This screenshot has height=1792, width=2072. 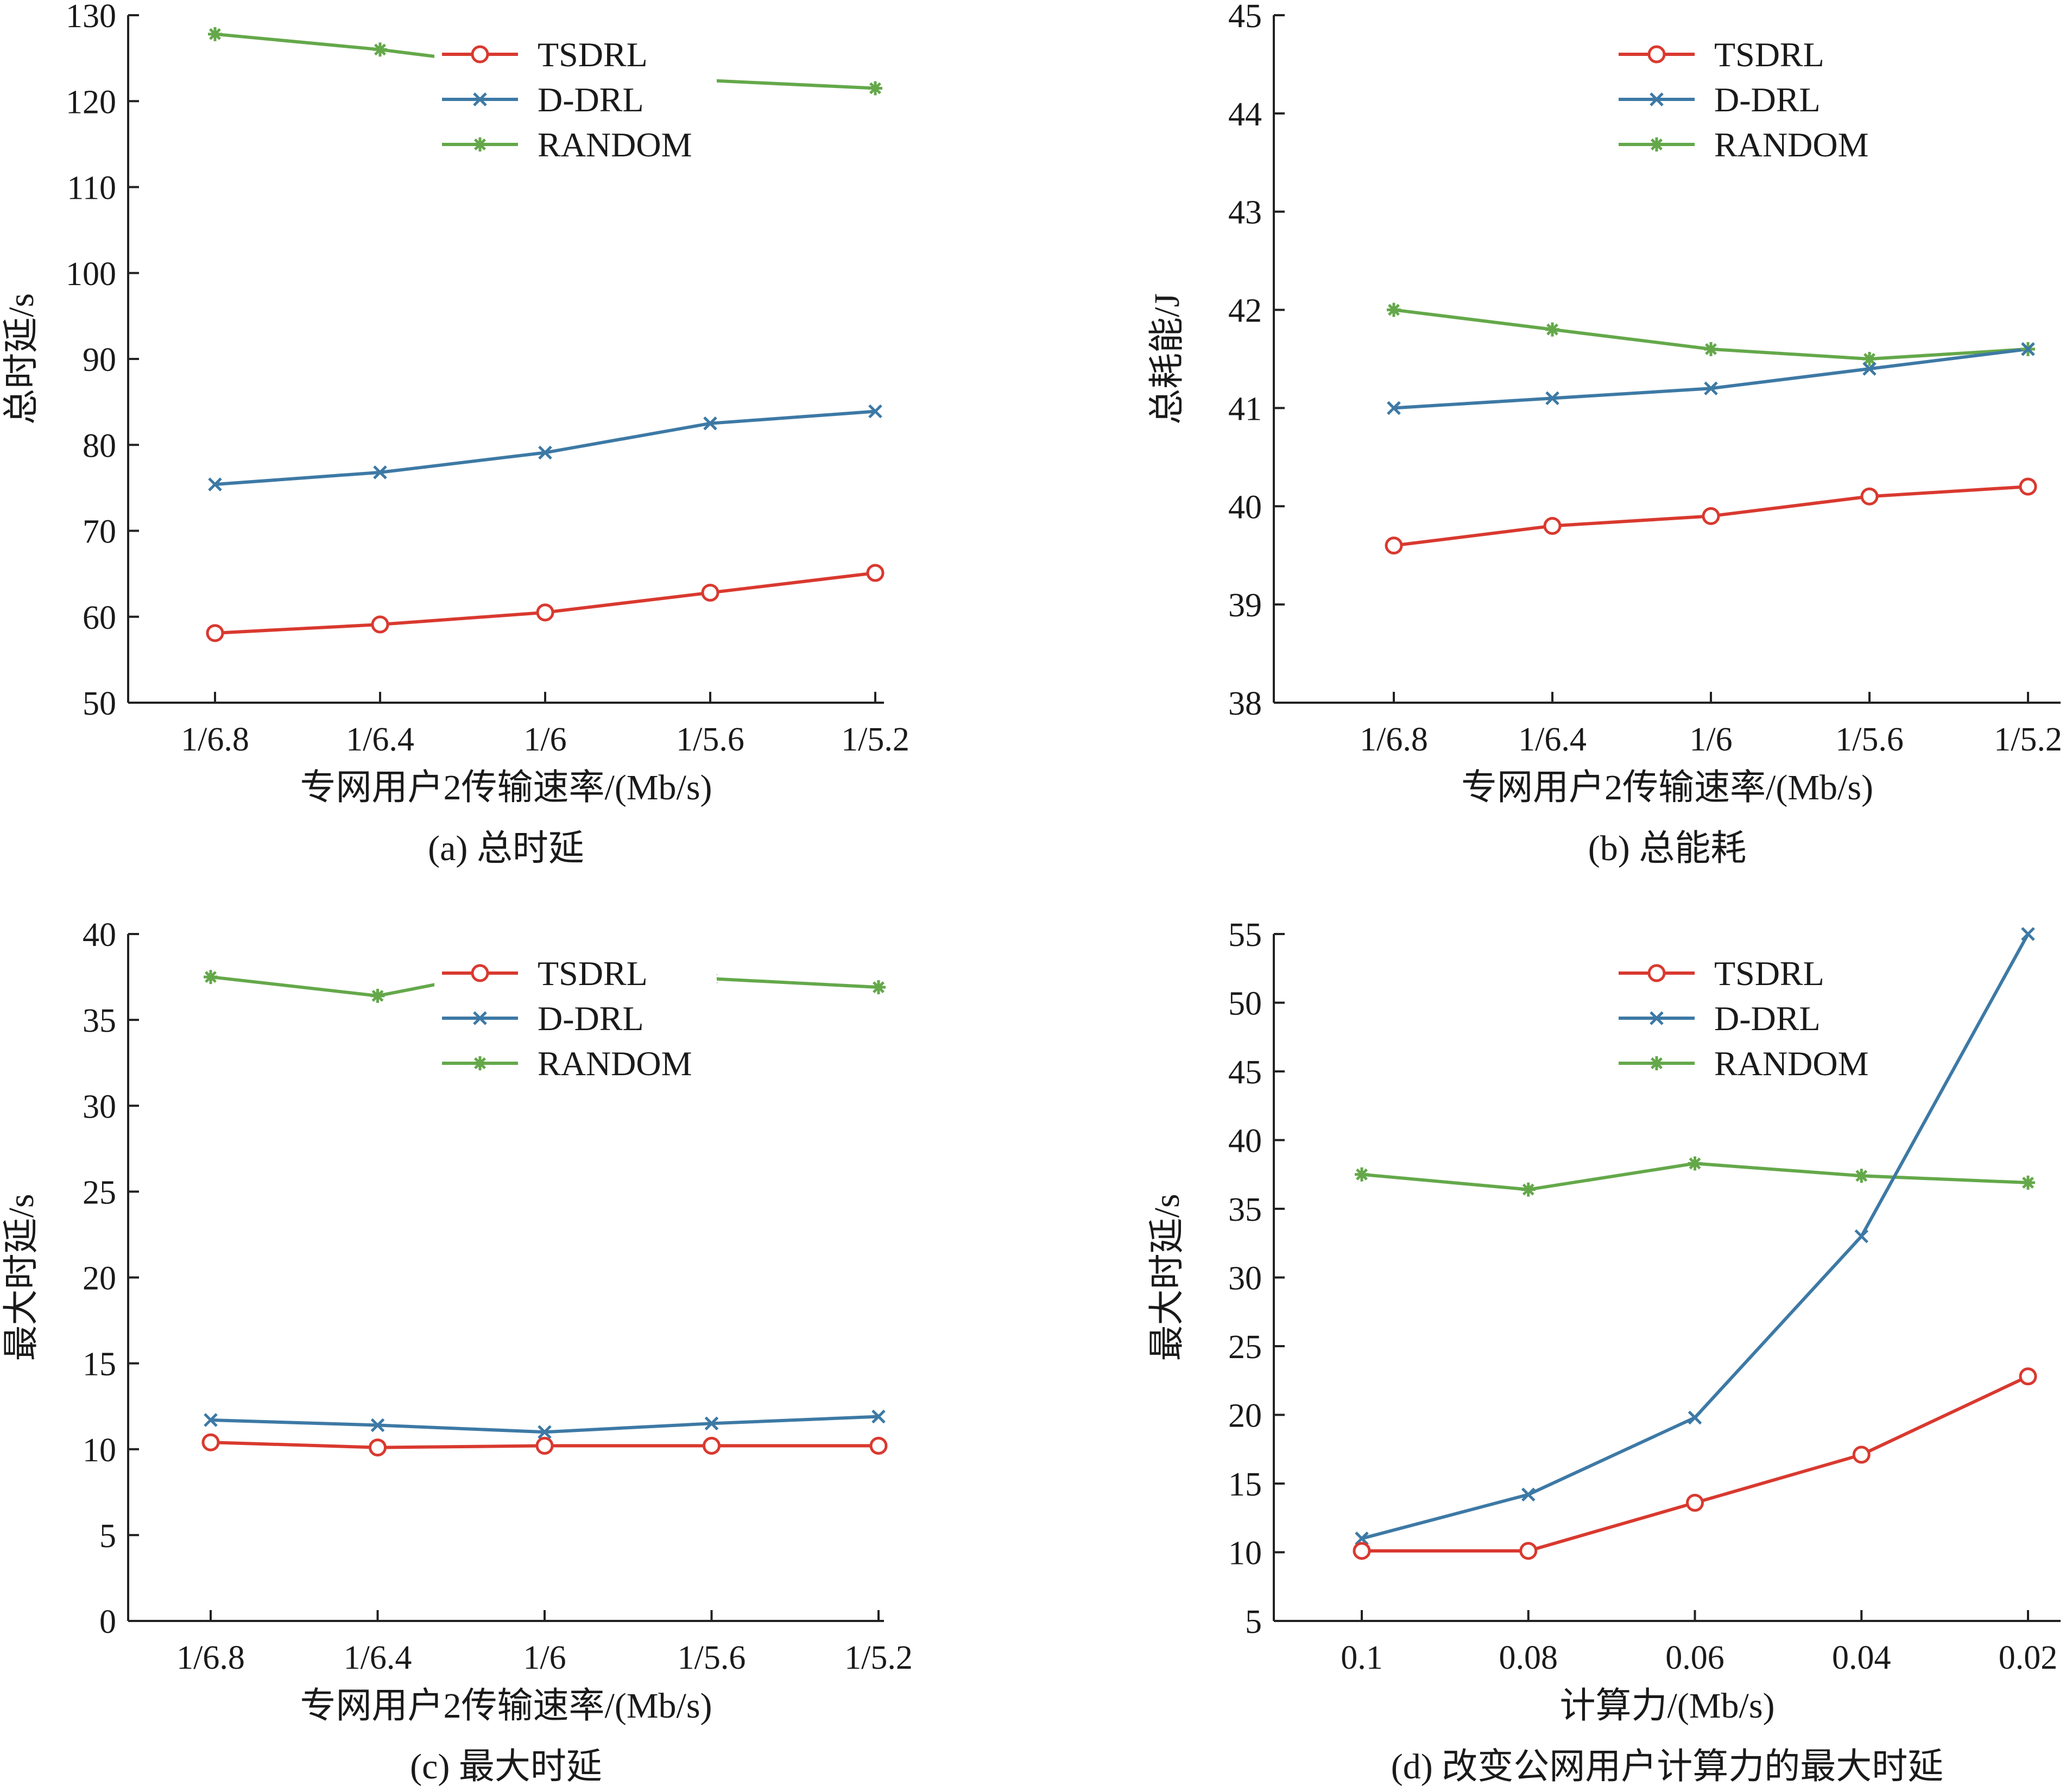 I want to click on y-axis-label: 总时延/s, so click(x=22, y=359).